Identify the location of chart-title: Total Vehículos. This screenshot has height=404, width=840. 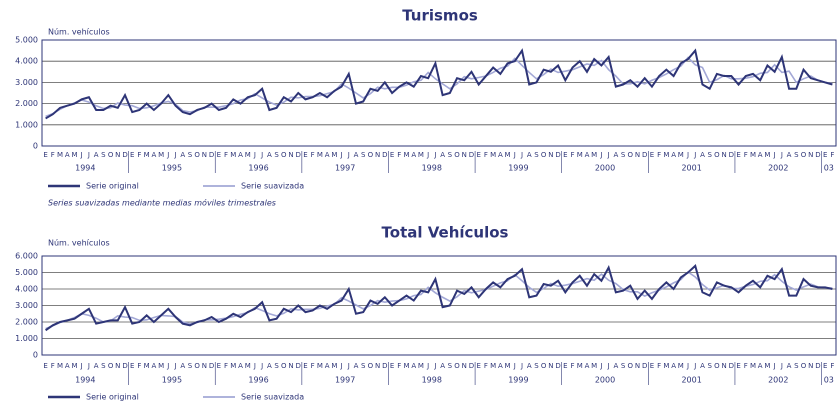
(445, 233).